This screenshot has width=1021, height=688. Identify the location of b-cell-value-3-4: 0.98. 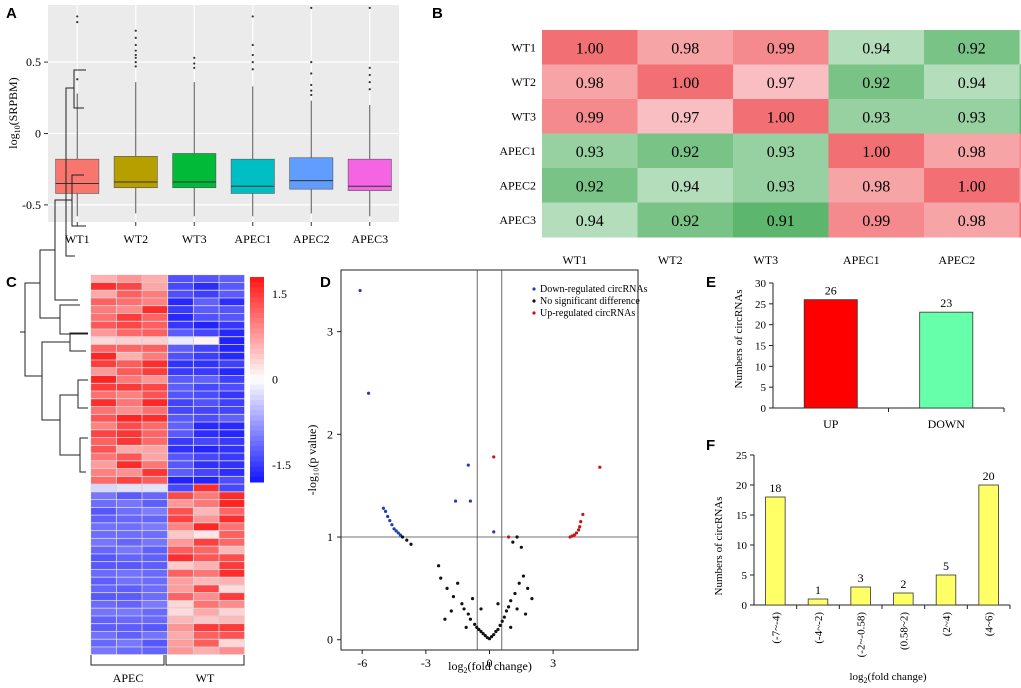
(972, 152).